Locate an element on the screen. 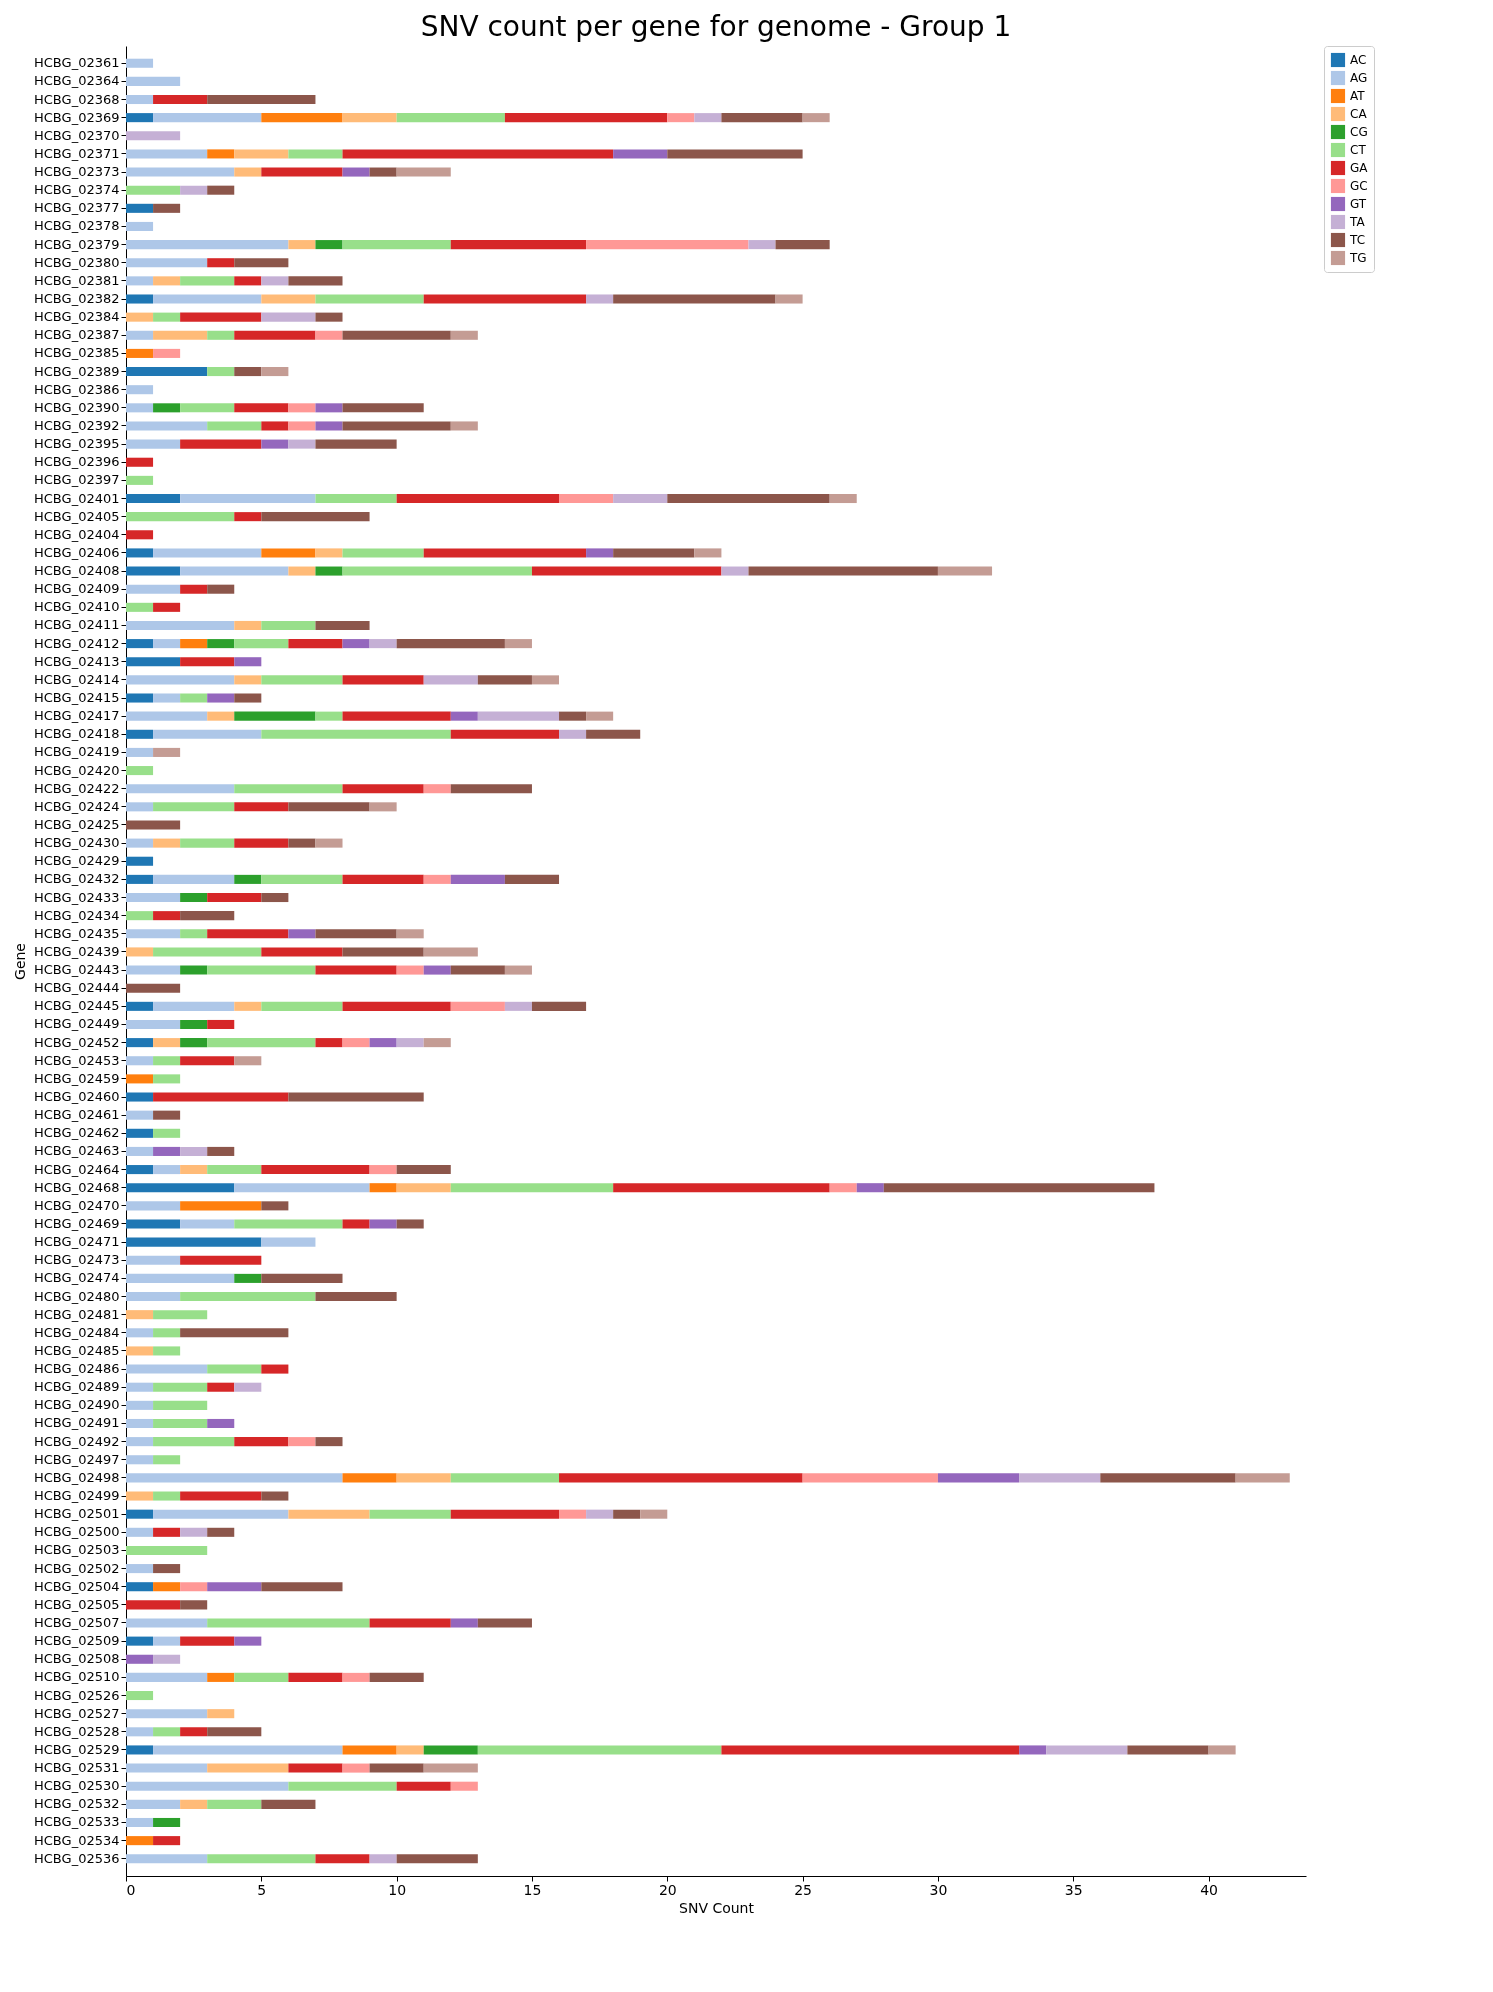  y-tick-label: HCBG_02413 is located at coordinates (77, 661).